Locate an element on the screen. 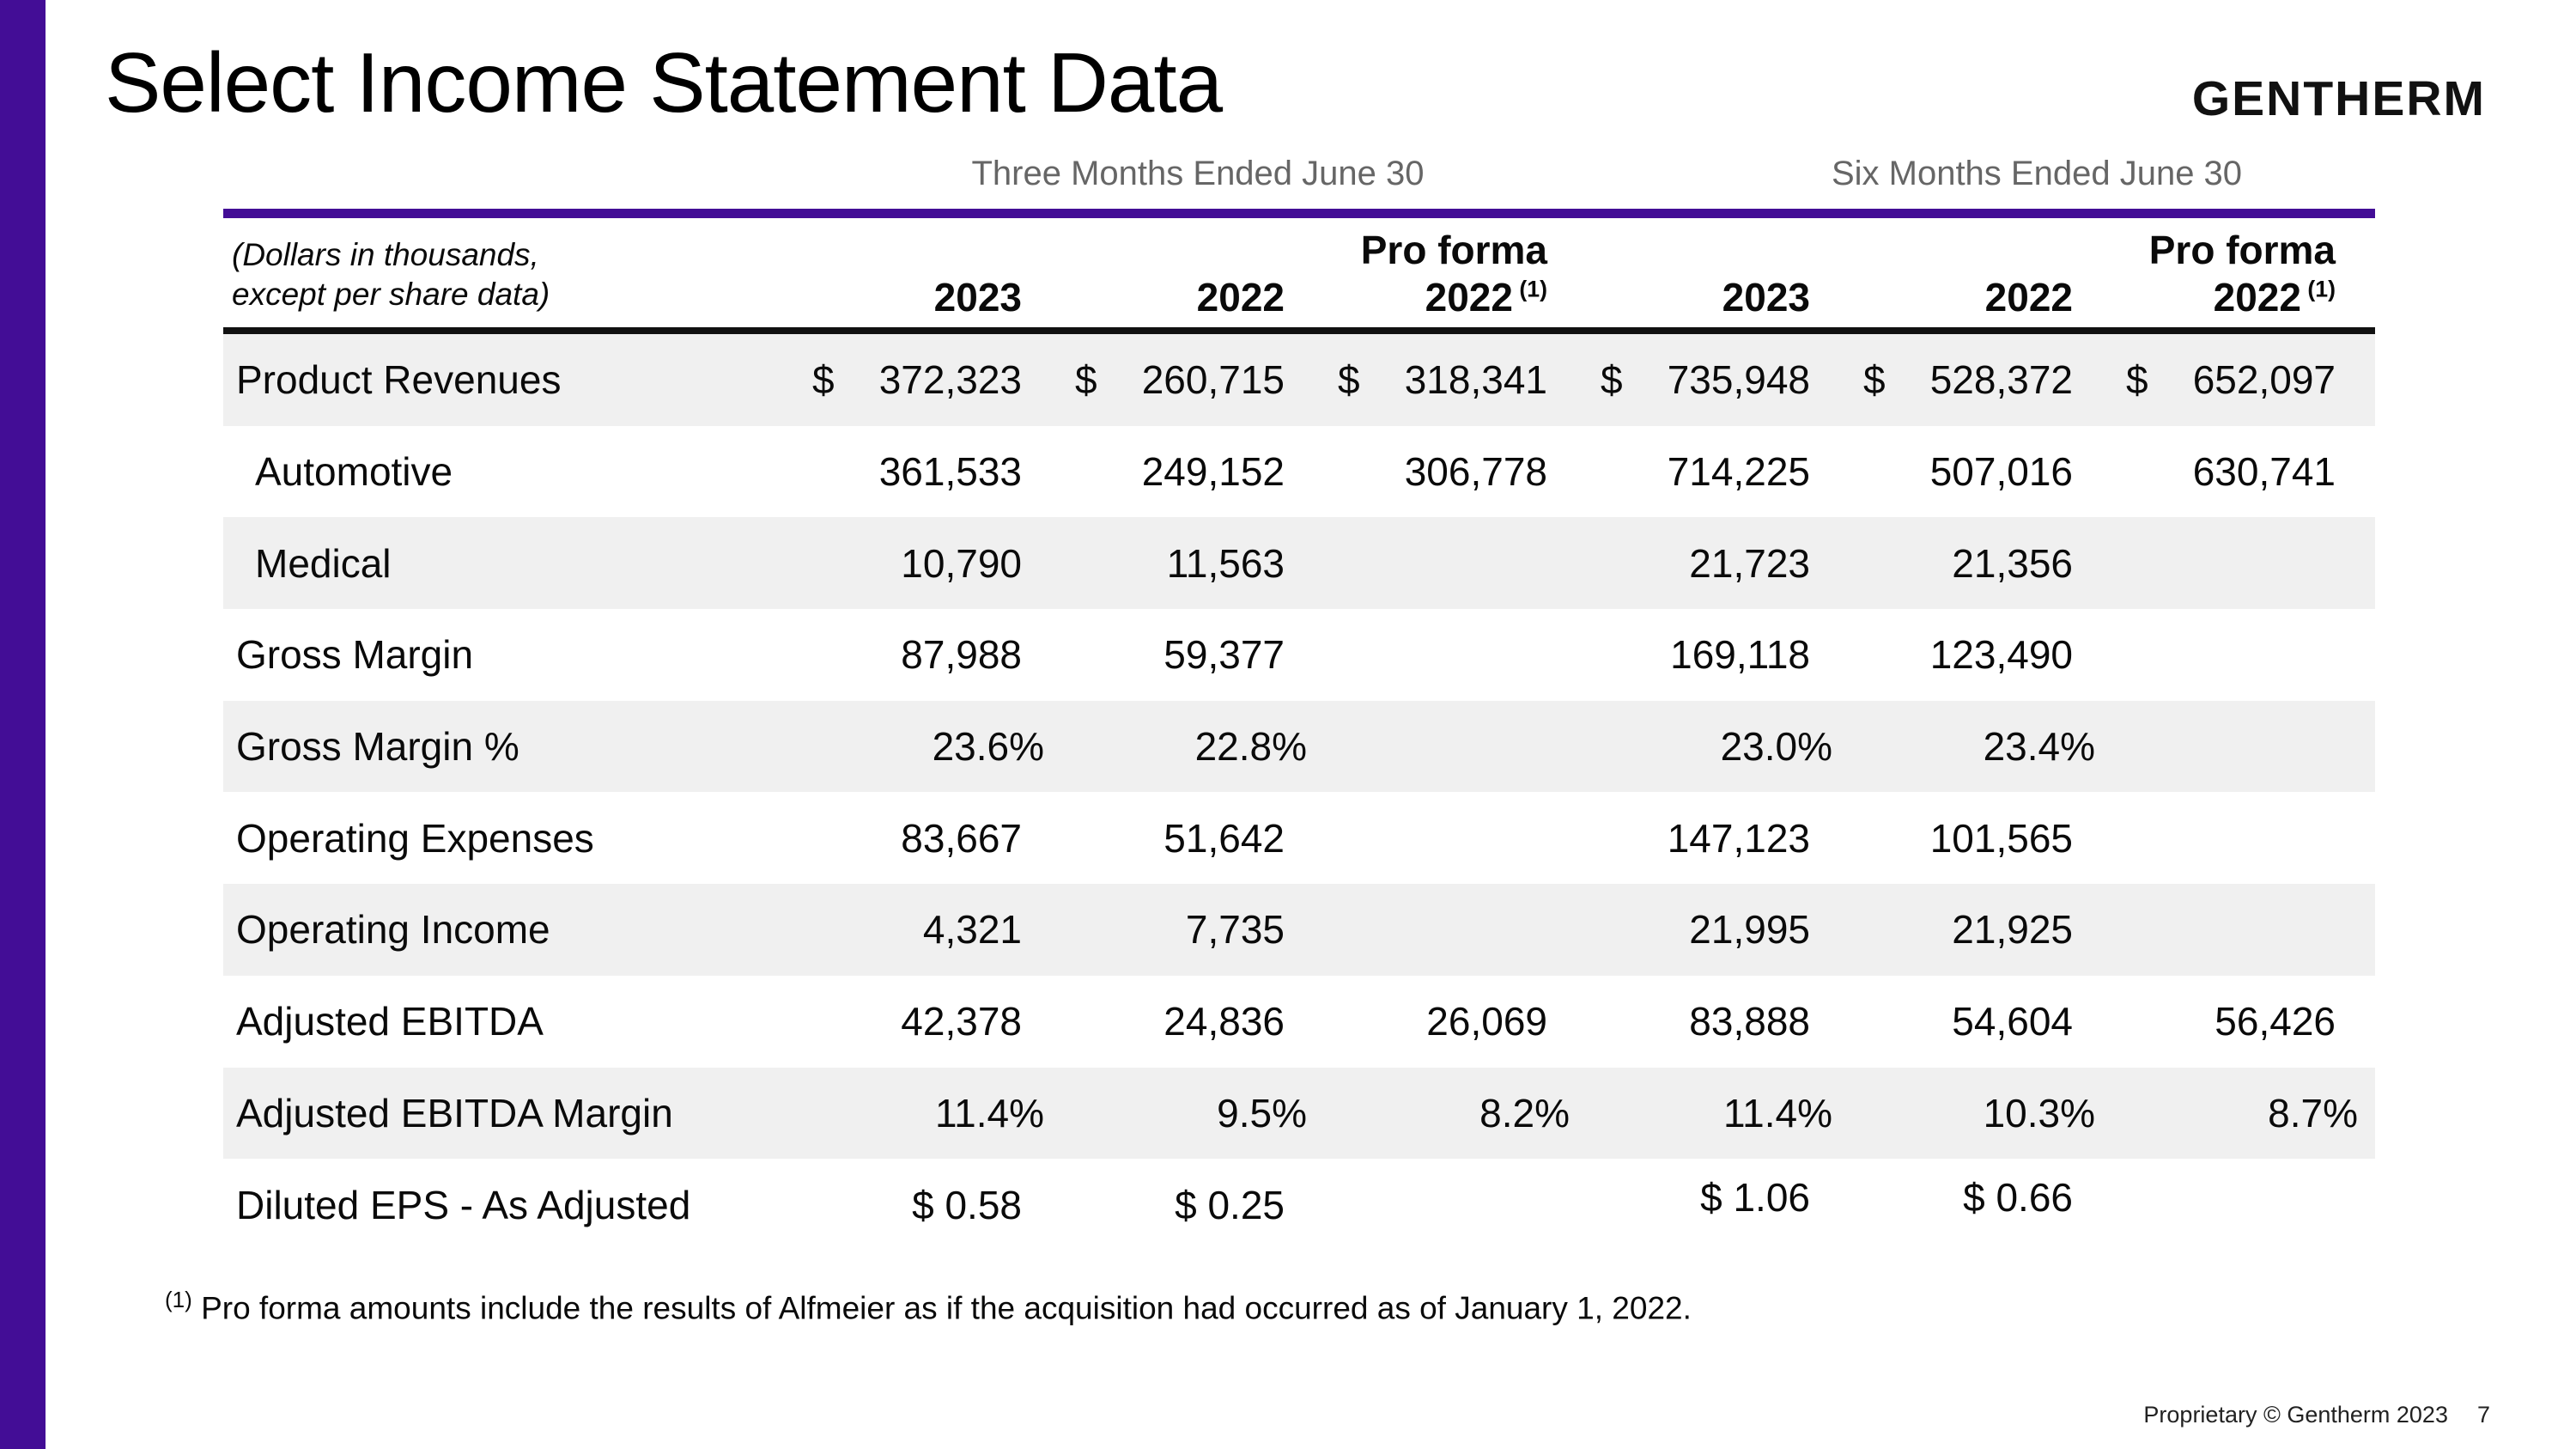 The image size is (2576, 1449). value-cell: $260,715 is located at coordinates (1192, 380).